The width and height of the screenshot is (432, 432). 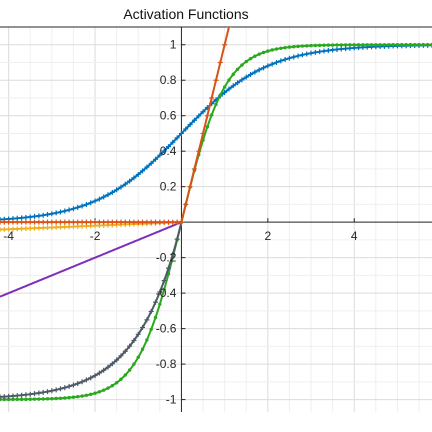 I want to click on y-tick-label: 1, so click(x=173, y=45).